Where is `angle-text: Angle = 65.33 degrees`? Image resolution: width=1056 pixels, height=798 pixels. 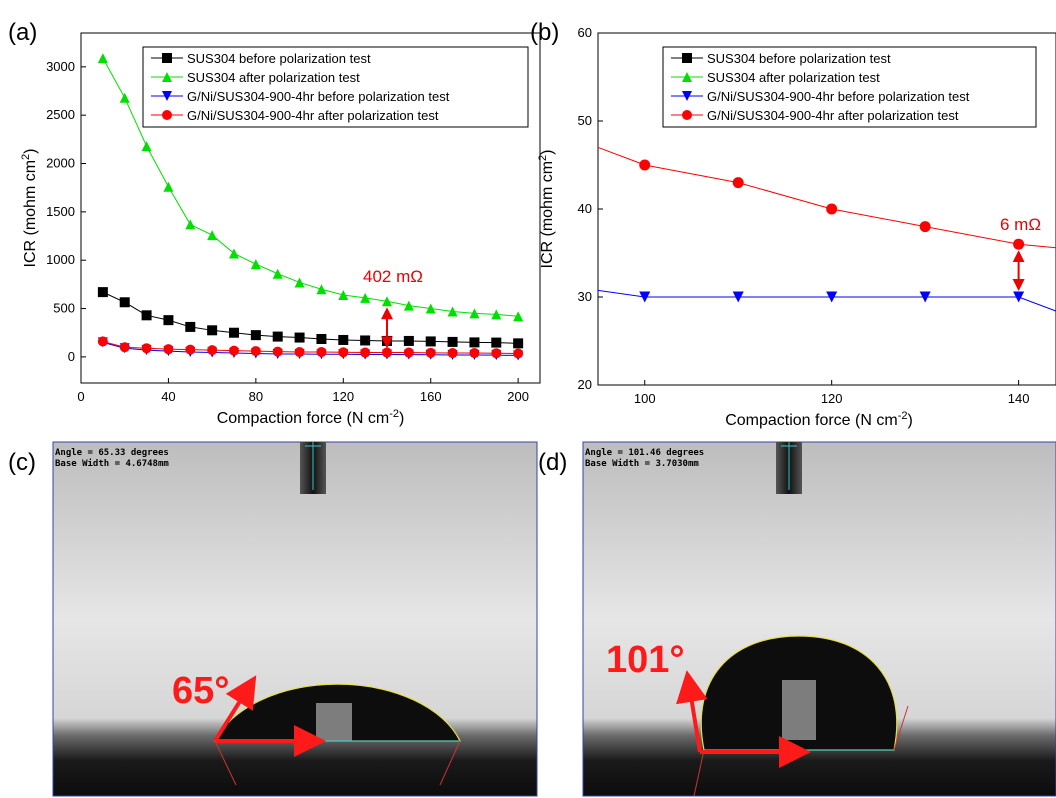 angle-text: Angle = 65.33 degrees is located at coordinates (112, 453).